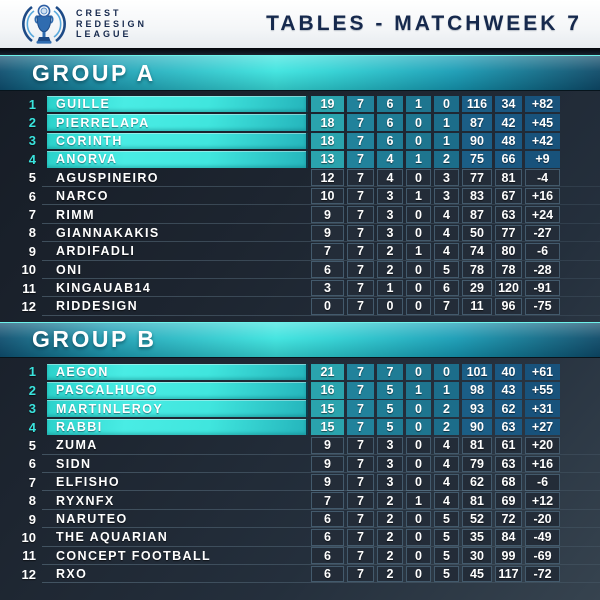 The width and height of the screenshot is (600, 600). What do you see at coordinates (424, 23) in the screenshot?
I see `page-title: TABLES - MATCHWEEK 7` at bounding box center [424, 23].